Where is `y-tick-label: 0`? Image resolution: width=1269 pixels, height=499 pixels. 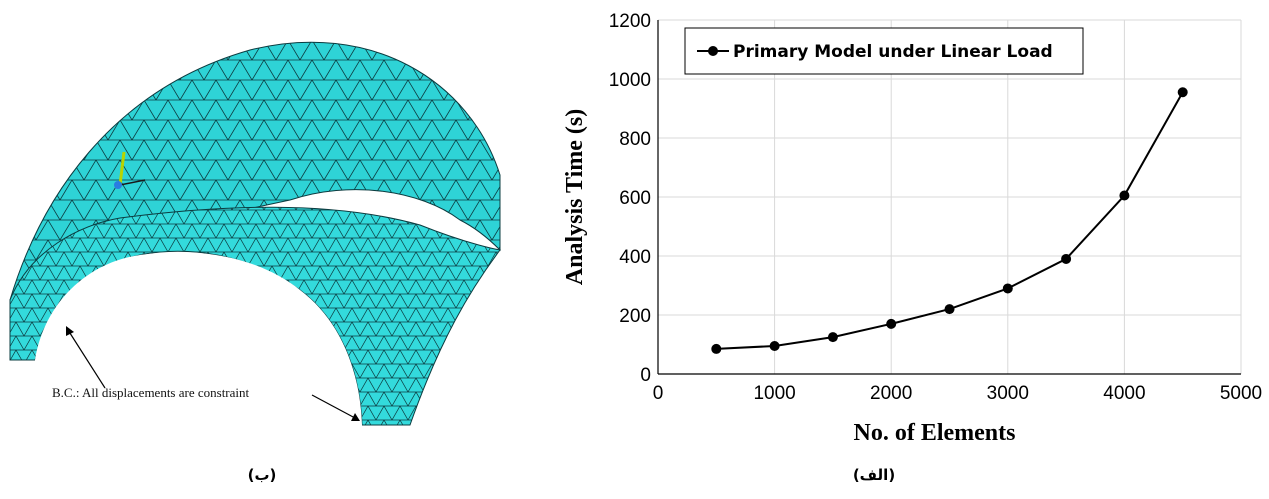 y-tick-label: 0 is located at coordinates (645, 375).